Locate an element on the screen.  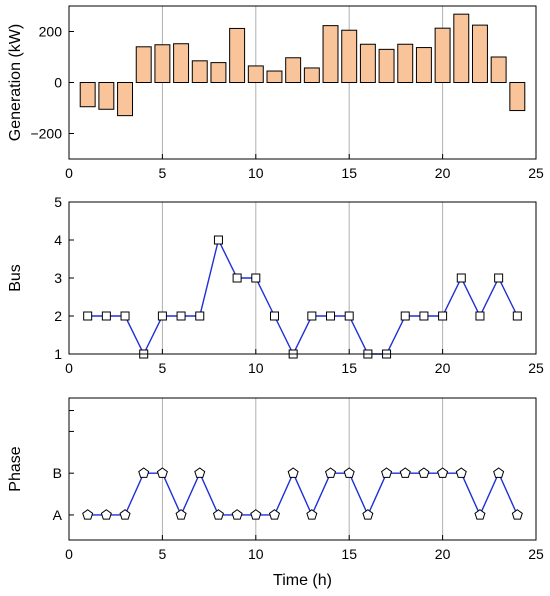
phase-ytick-label-a: A is located at coordinates (58, 515).